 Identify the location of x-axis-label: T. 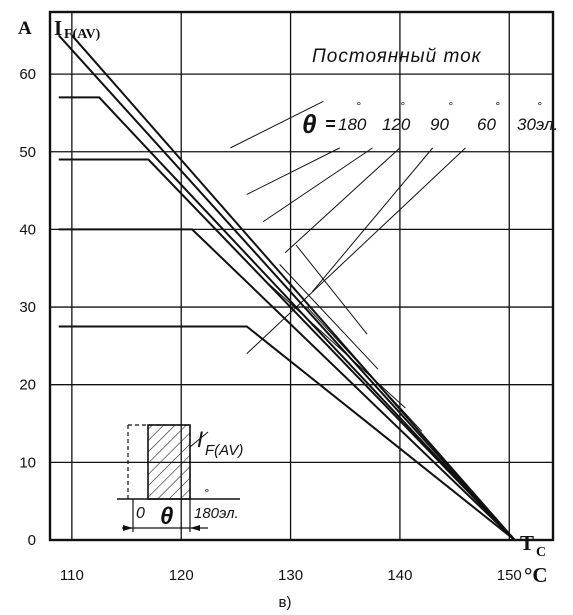
(527, 543).